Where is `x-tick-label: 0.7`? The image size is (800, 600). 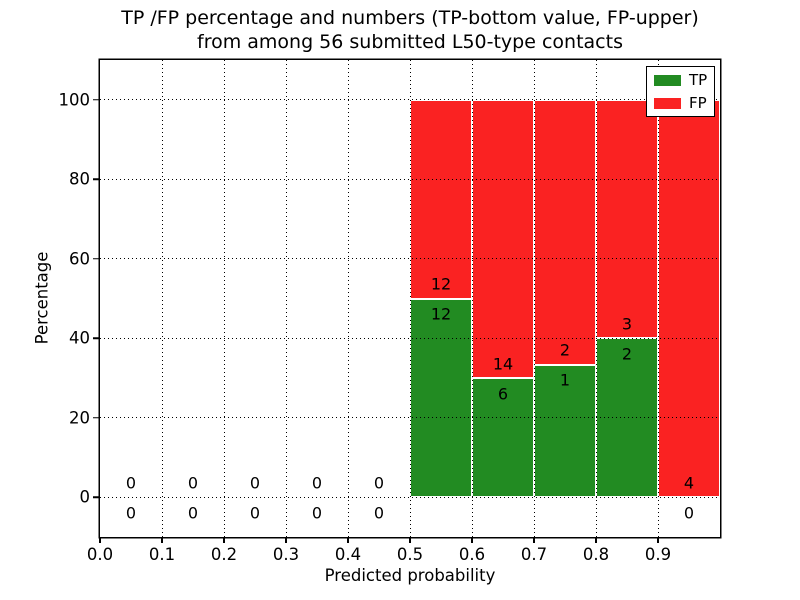
x-tick-label: 0.7 is located at coordinates (534, 554).